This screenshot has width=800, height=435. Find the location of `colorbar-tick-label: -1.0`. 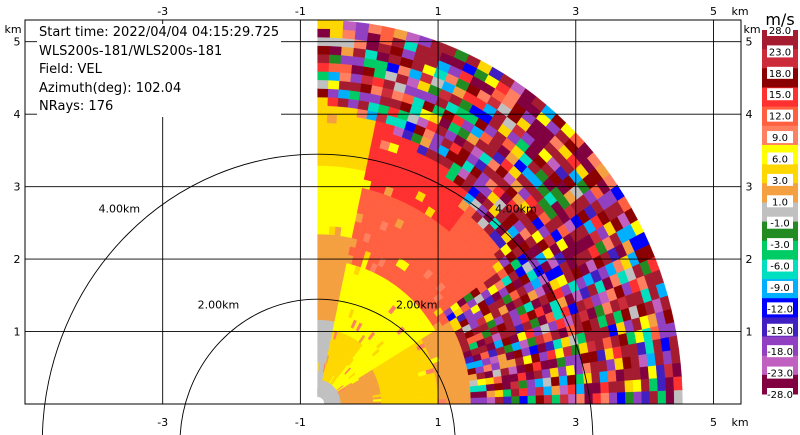

colorbar-tick-label: -1.0 is located at coordinates (780, 224).